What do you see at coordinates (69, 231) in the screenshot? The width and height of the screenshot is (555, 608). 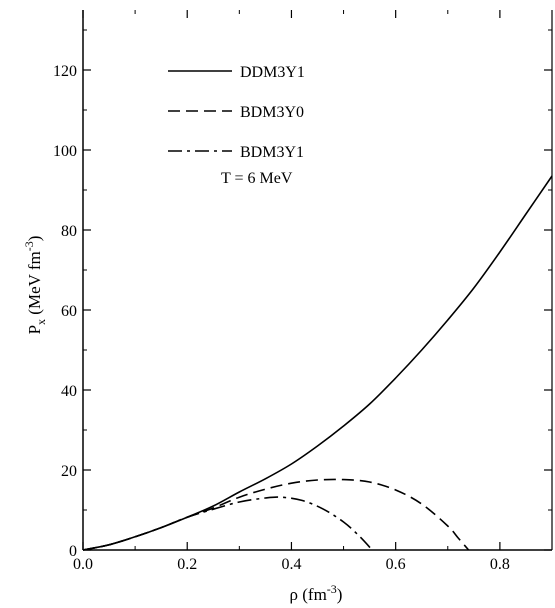 I see `y-tick-label: 80` at bounding box center [69, 231].